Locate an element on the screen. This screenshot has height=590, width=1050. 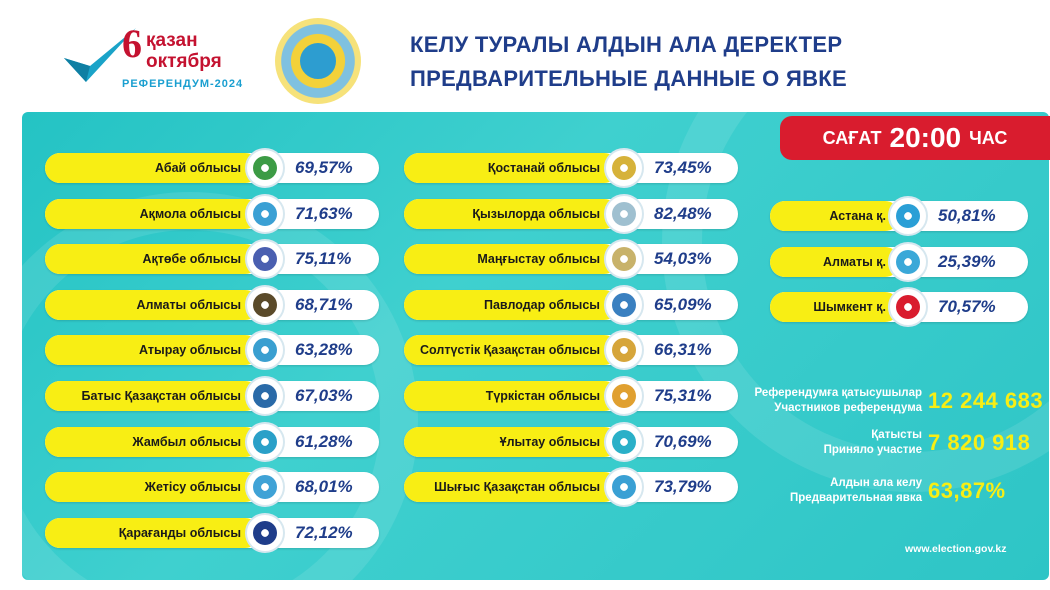
region-row: Қарағанды облысы 72,12% is located at coordinates (212, 532).